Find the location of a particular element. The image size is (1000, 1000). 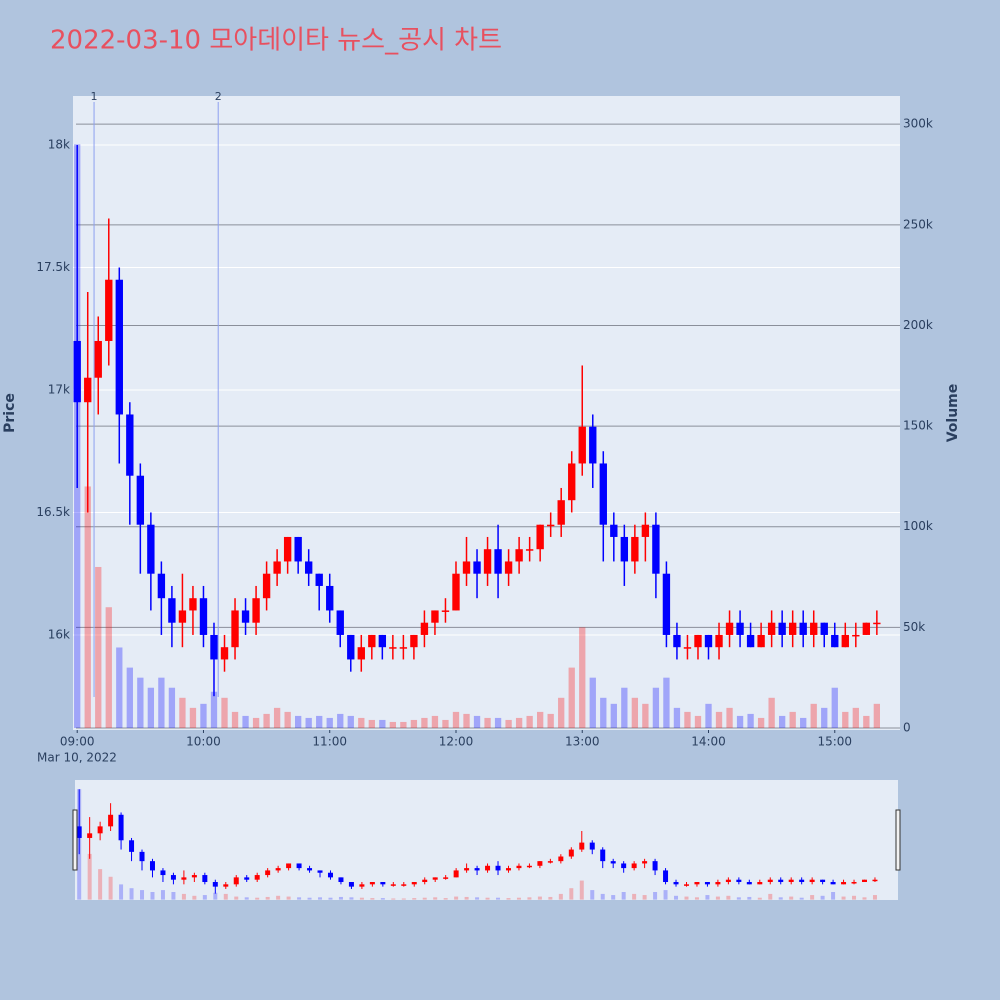

y2-tick-label: 100k is located at coordinates (918, 526).